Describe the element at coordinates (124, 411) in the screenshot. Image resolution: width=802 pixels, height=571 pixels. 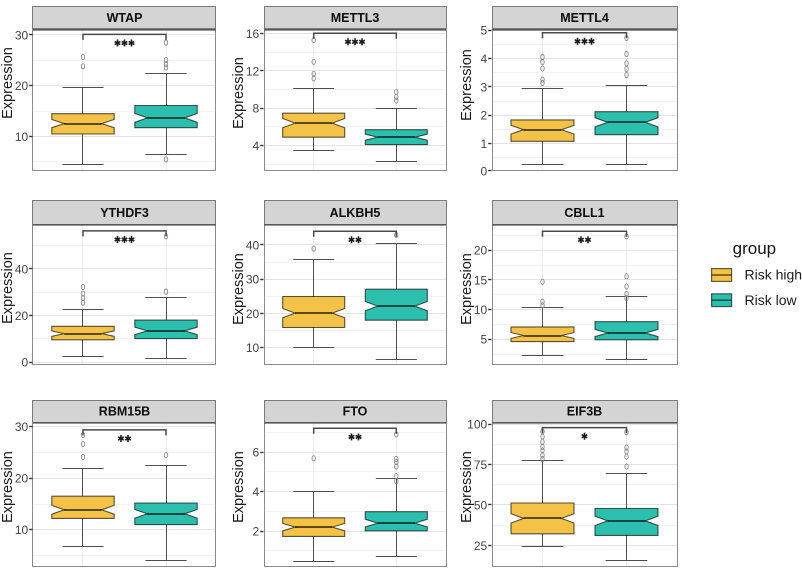
I see `svg-text: RBM15B` at that location.